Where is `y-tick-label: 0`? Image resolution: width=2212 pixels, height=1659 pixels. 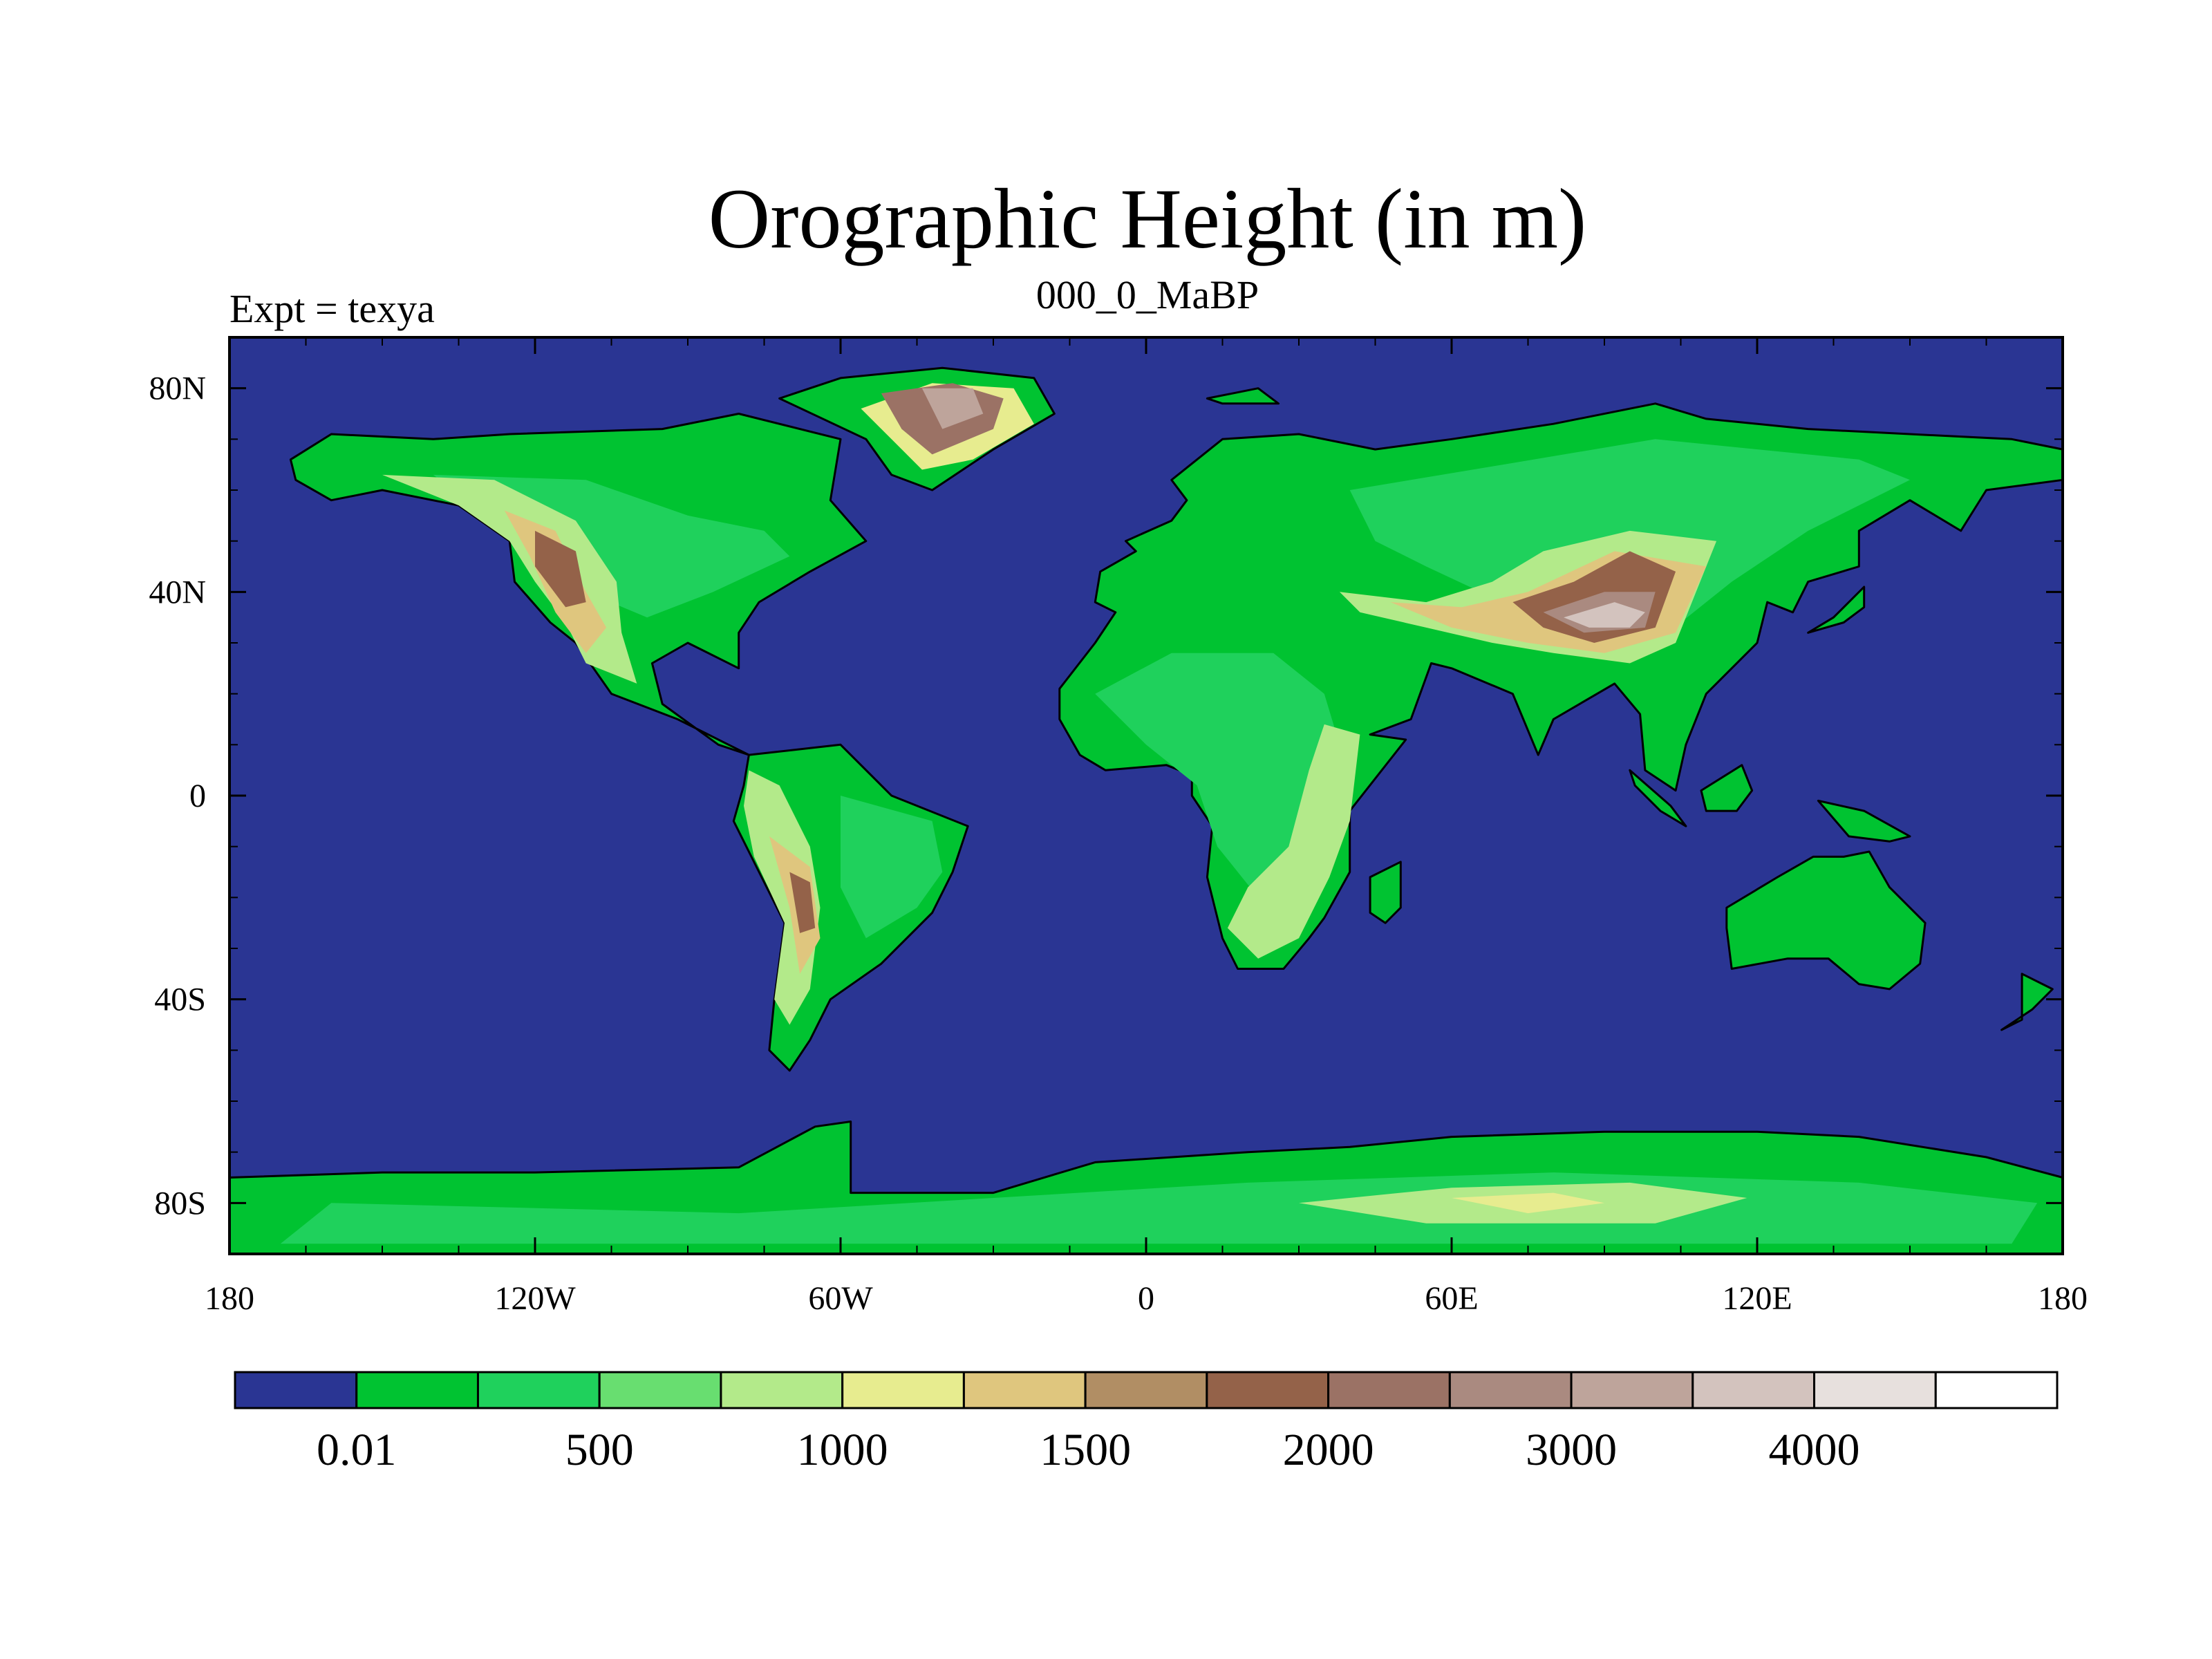 y-tick-label: 0 is located at coordinates (198, 796).